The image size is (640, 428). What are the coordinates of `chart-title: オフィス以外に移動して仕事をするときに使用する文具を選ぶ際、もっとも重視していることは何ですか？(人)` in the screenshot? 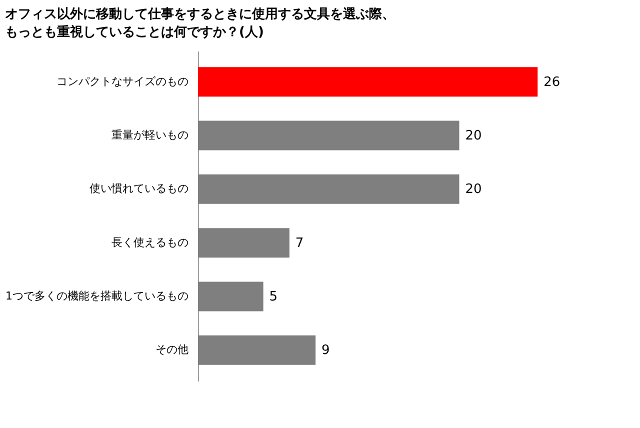 It's located at (200, 23).